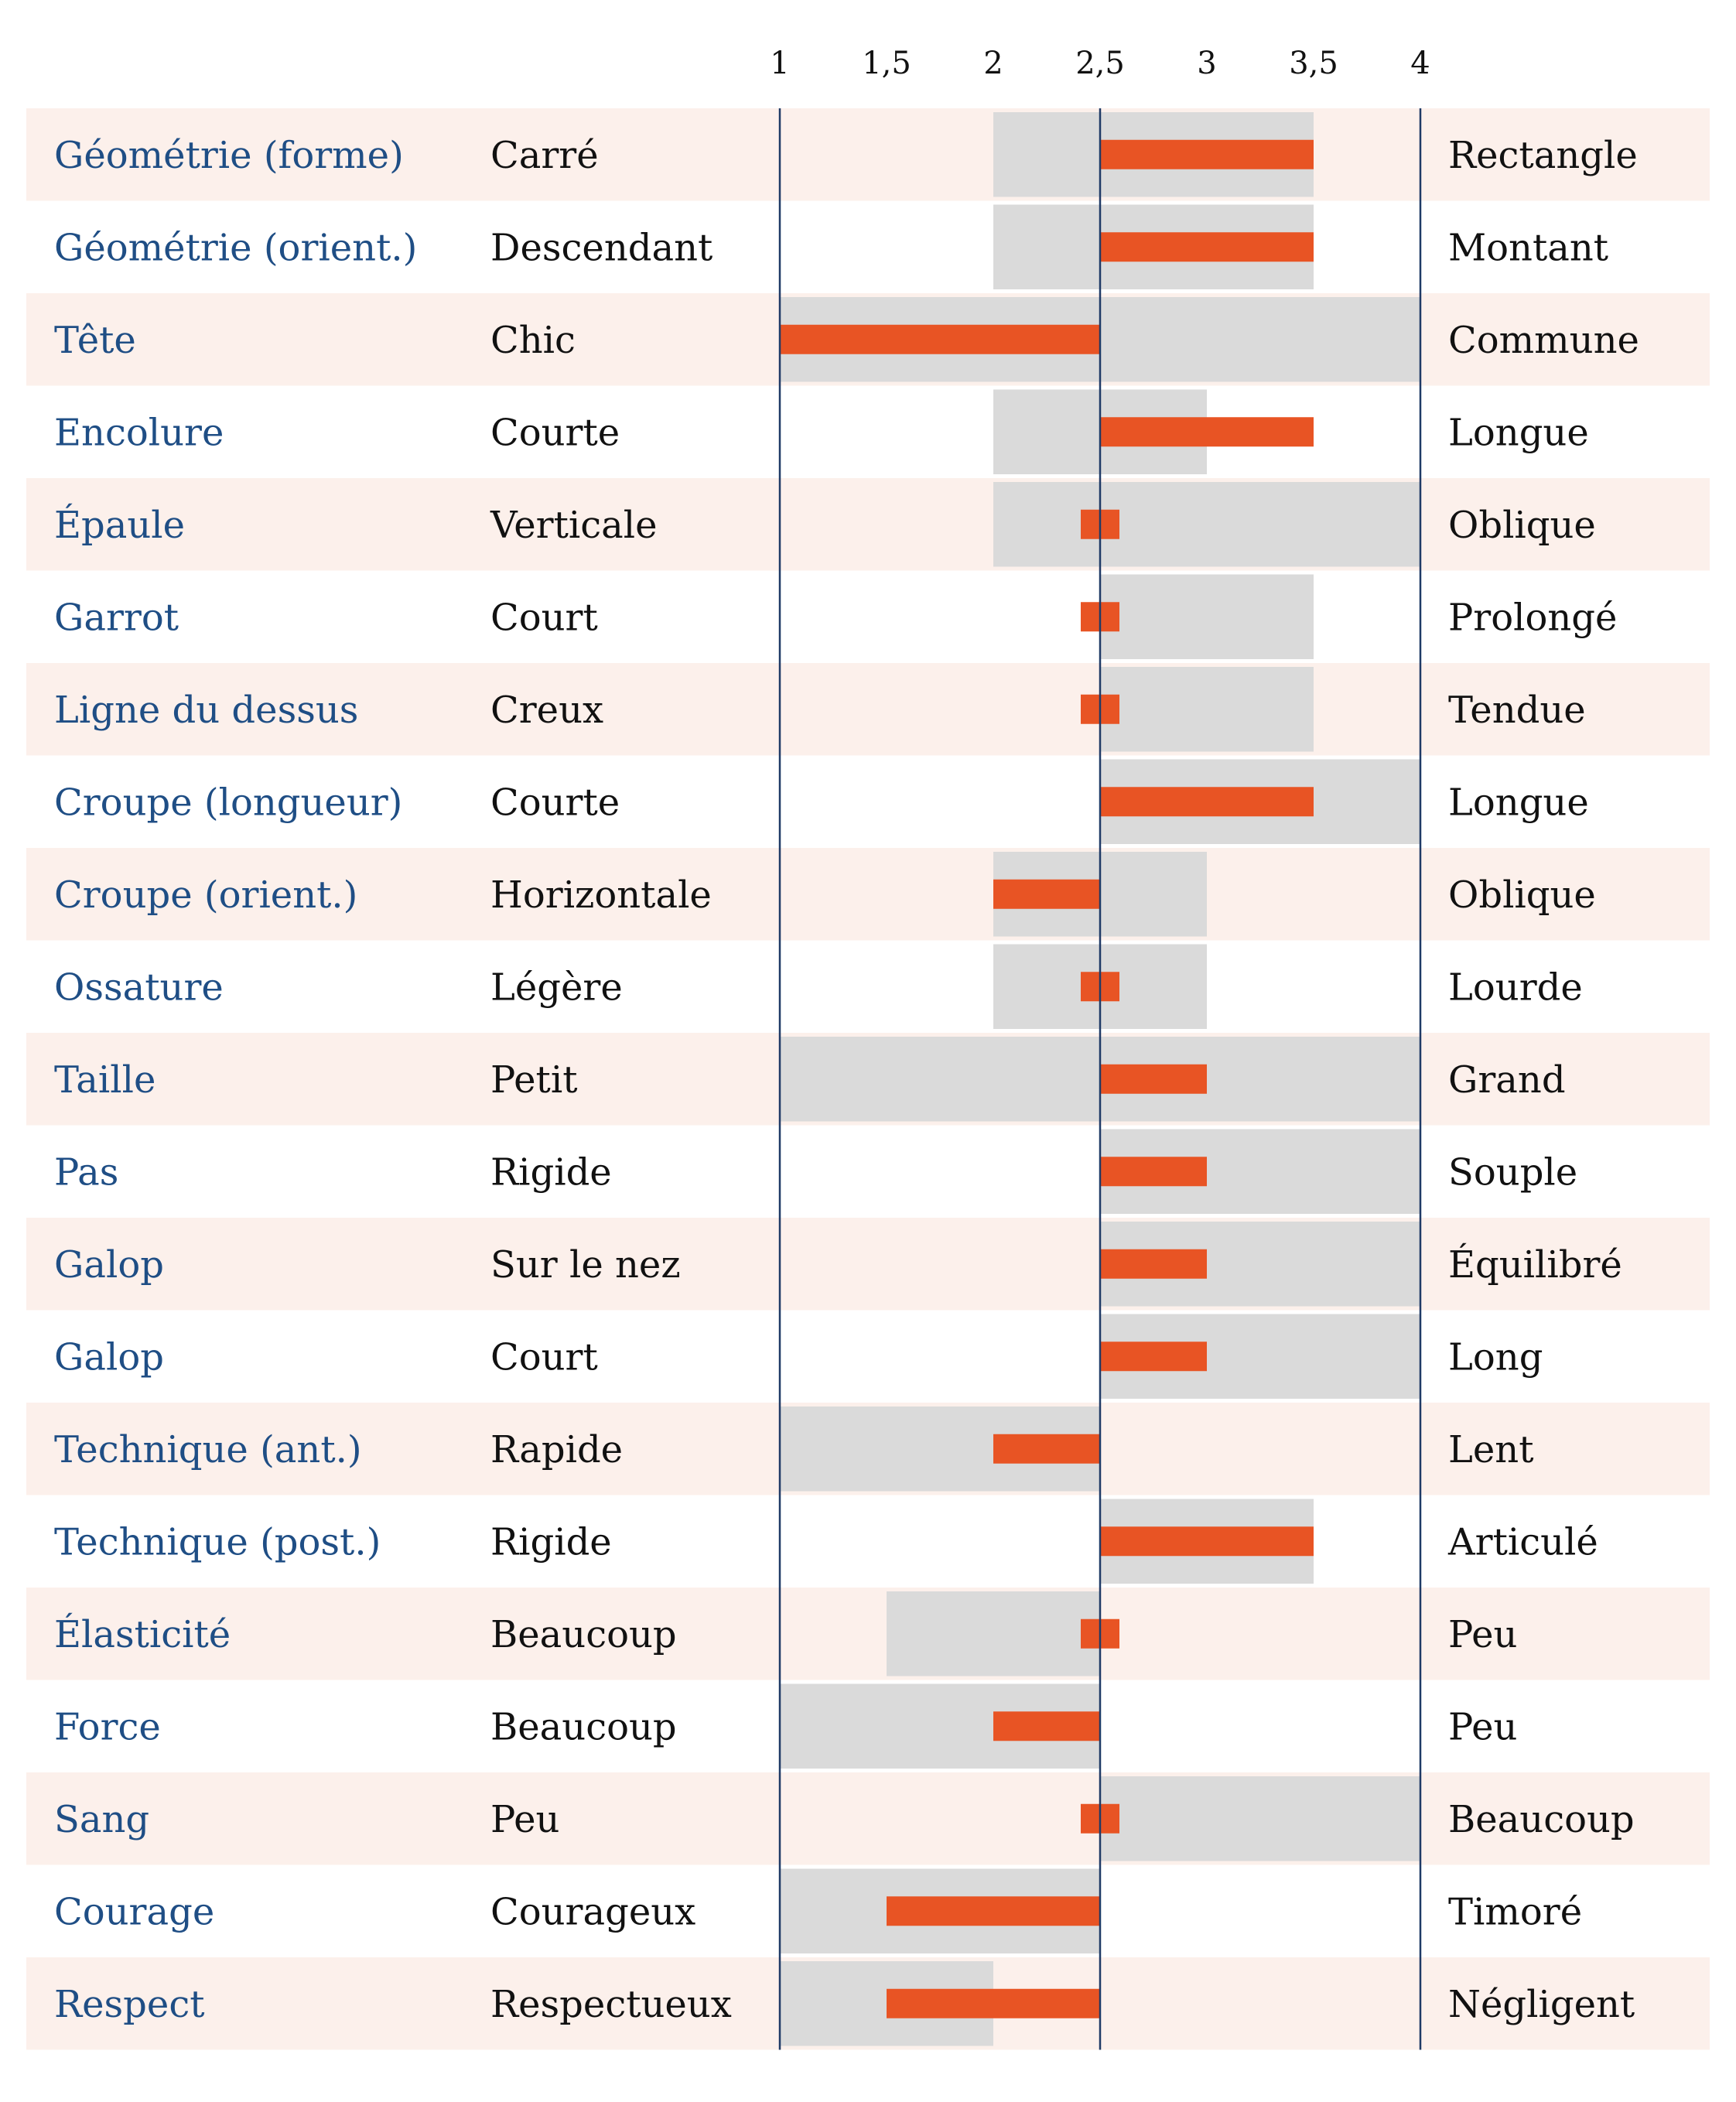 The width and height of the screenshot is (1736, 2102). What do you see at coordinates (1541, 2004) in the screenshot?
I see `high-end-label: Négligent` at bounding box center [1541, 2004].